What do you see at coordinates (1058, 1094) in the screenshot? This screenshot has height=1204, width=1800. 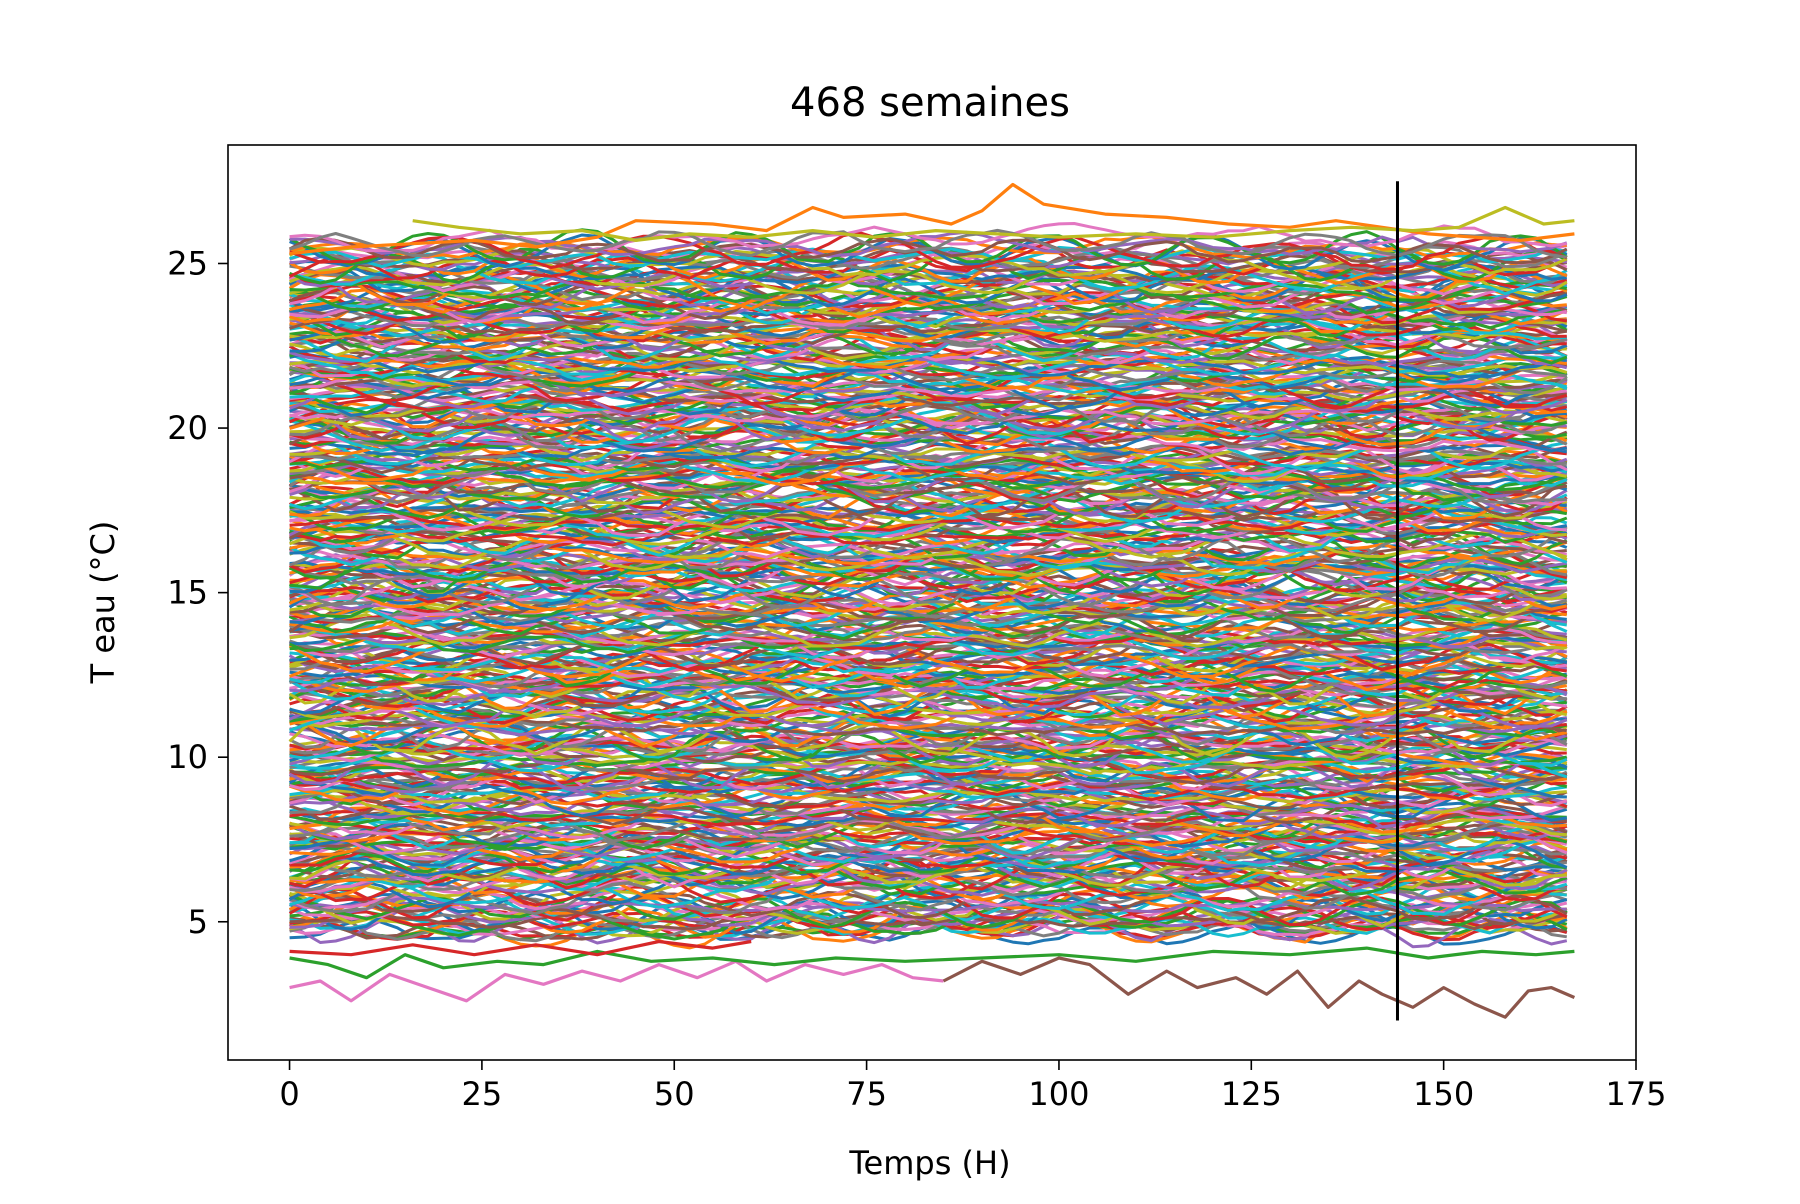 I see `x-tick-label: 100` at bounding box center [1058, 1094].